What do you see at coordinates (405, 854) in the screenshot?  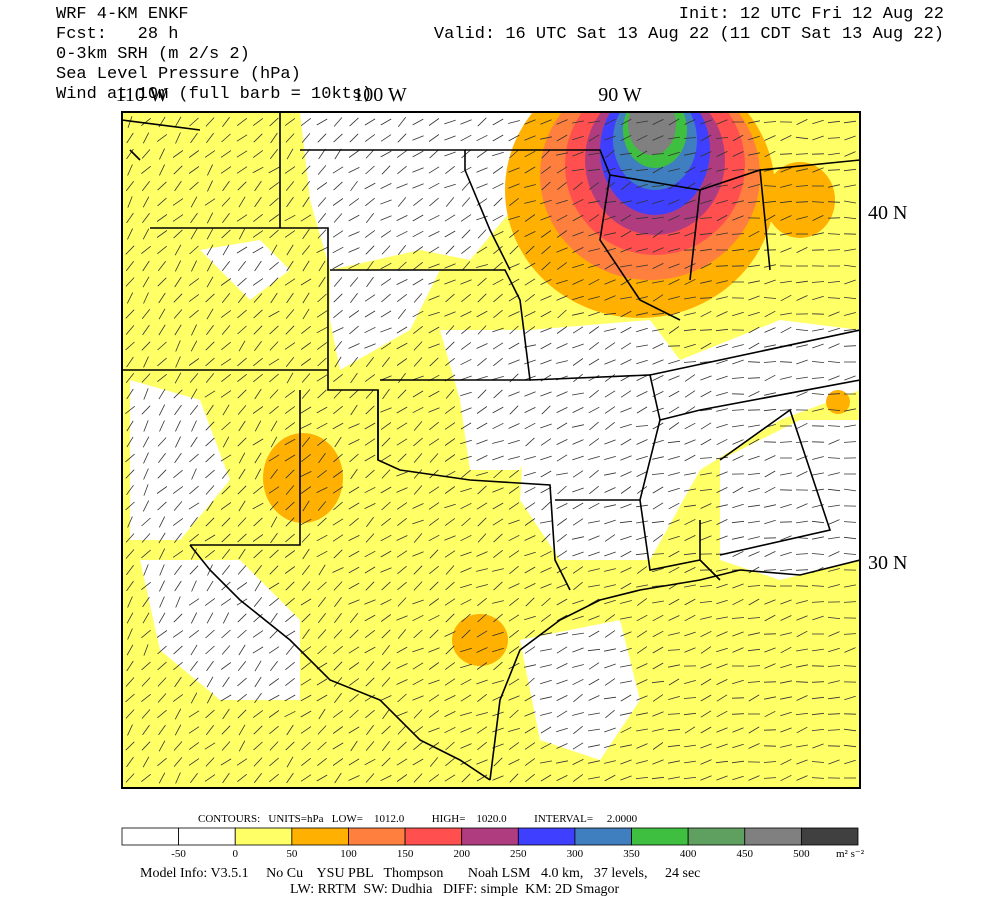 I see `colorbar-label: 150` at bounding box center [405, 854].